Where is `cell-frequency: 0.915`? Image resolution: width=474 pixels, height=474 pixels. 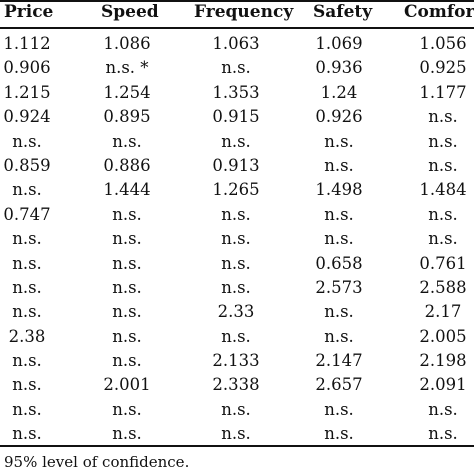
cell-frequency: 0.915 is located at coordinates (236, 117).